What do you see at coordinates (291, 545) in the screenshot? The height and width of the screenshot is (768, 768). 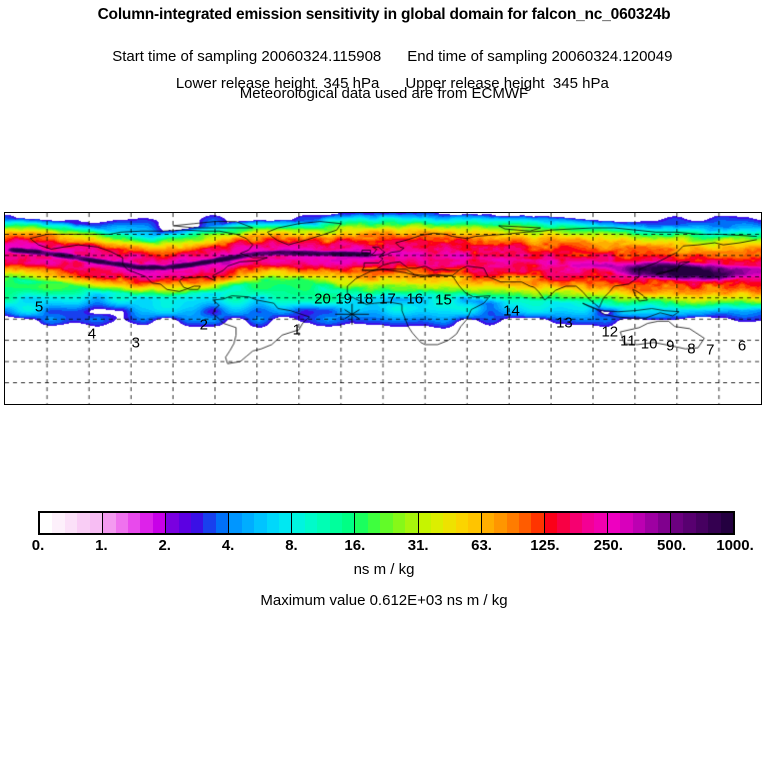 I see `colorbar-tick-label: 8.` at bounding box center [291, 545].